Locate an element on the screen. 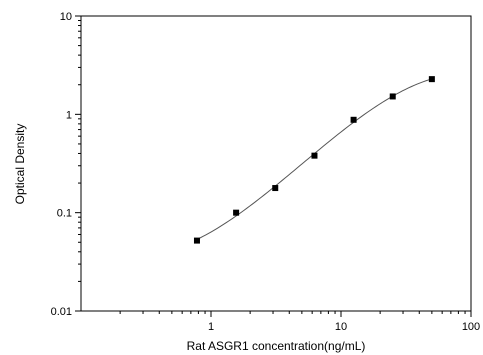 The height and width of the screenshot is (355, 483). y-axis-ticks: 0.01 0.1 1 10 is located at coordinates (66, 164).